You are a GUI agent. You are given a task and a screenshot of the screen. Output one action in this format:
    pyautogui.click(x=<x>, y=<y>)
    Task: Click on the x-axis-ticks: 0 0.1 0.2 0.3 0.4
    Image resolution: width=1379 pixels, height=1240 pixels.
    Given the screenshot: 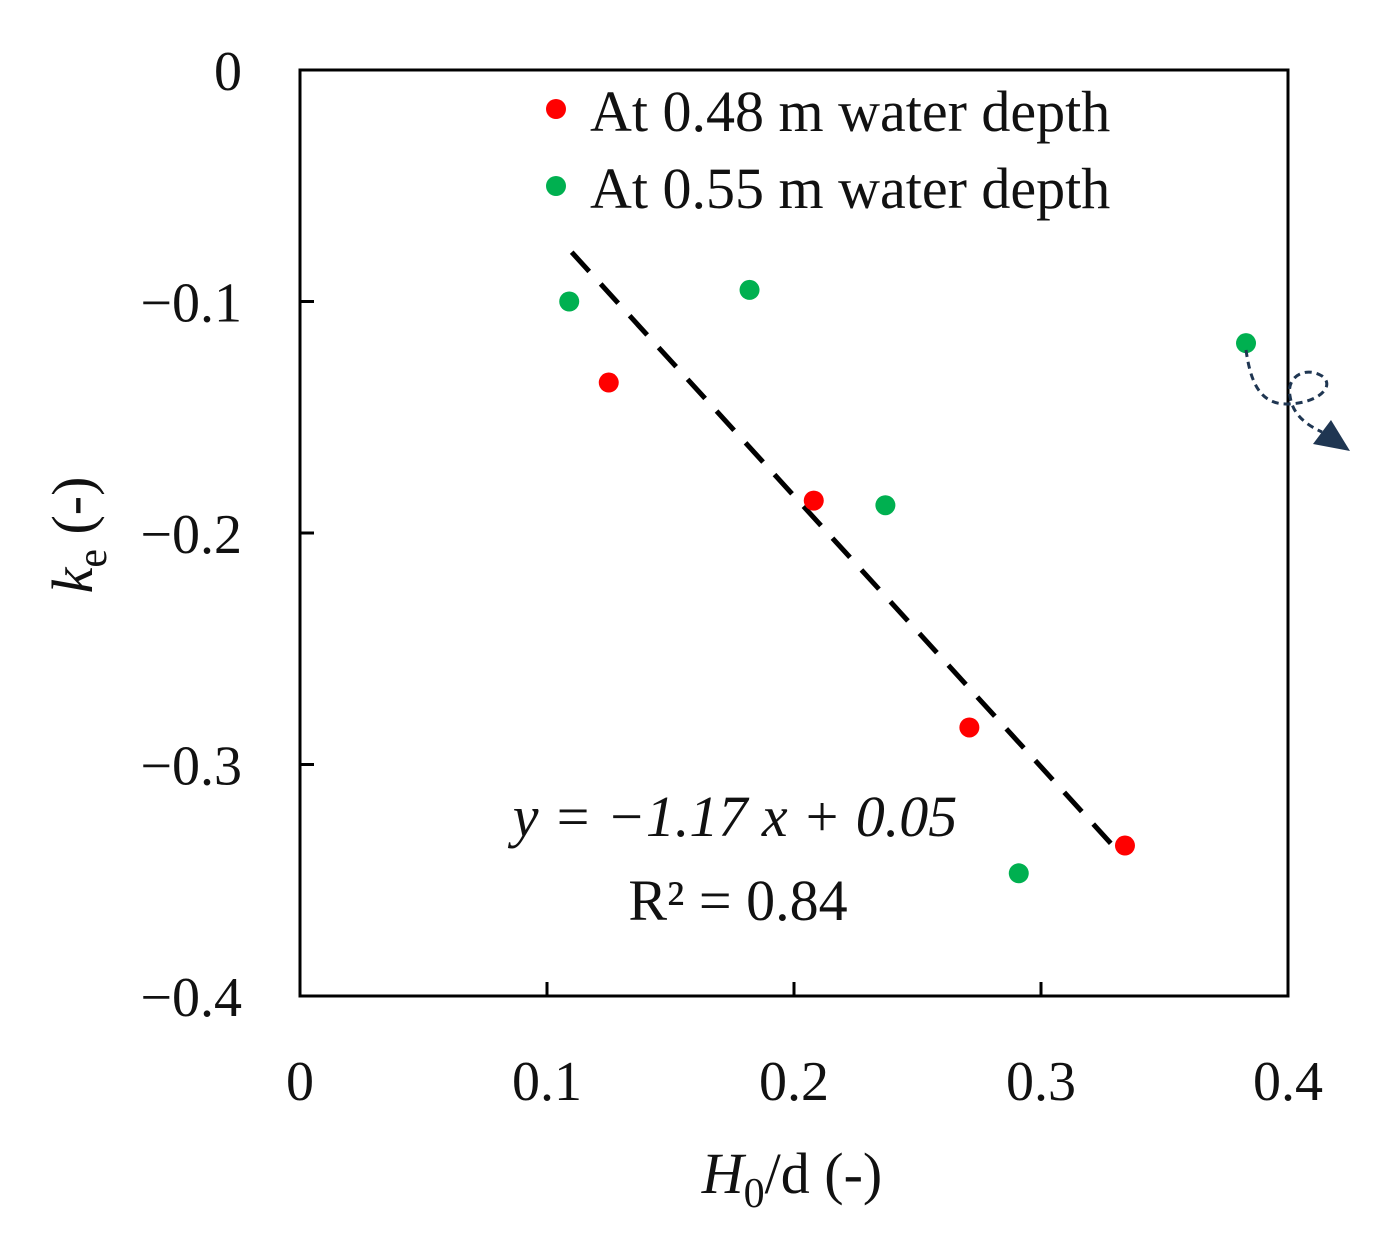 What is the action you would take?
    pyautogui.click(x=804, y=1047)
    